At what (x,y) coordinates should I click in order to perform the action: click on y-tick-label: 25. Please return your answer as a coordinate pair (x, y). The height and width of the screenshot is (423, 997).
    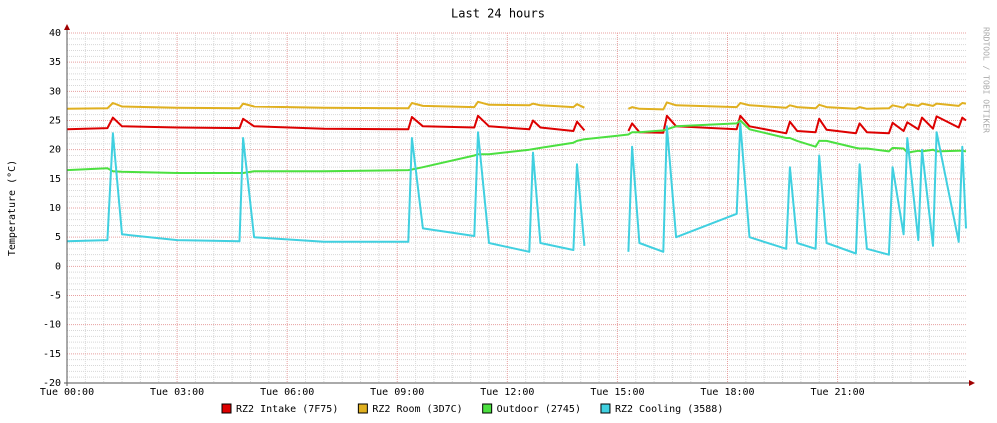
    Looking at the image, I should click on (55, 121).